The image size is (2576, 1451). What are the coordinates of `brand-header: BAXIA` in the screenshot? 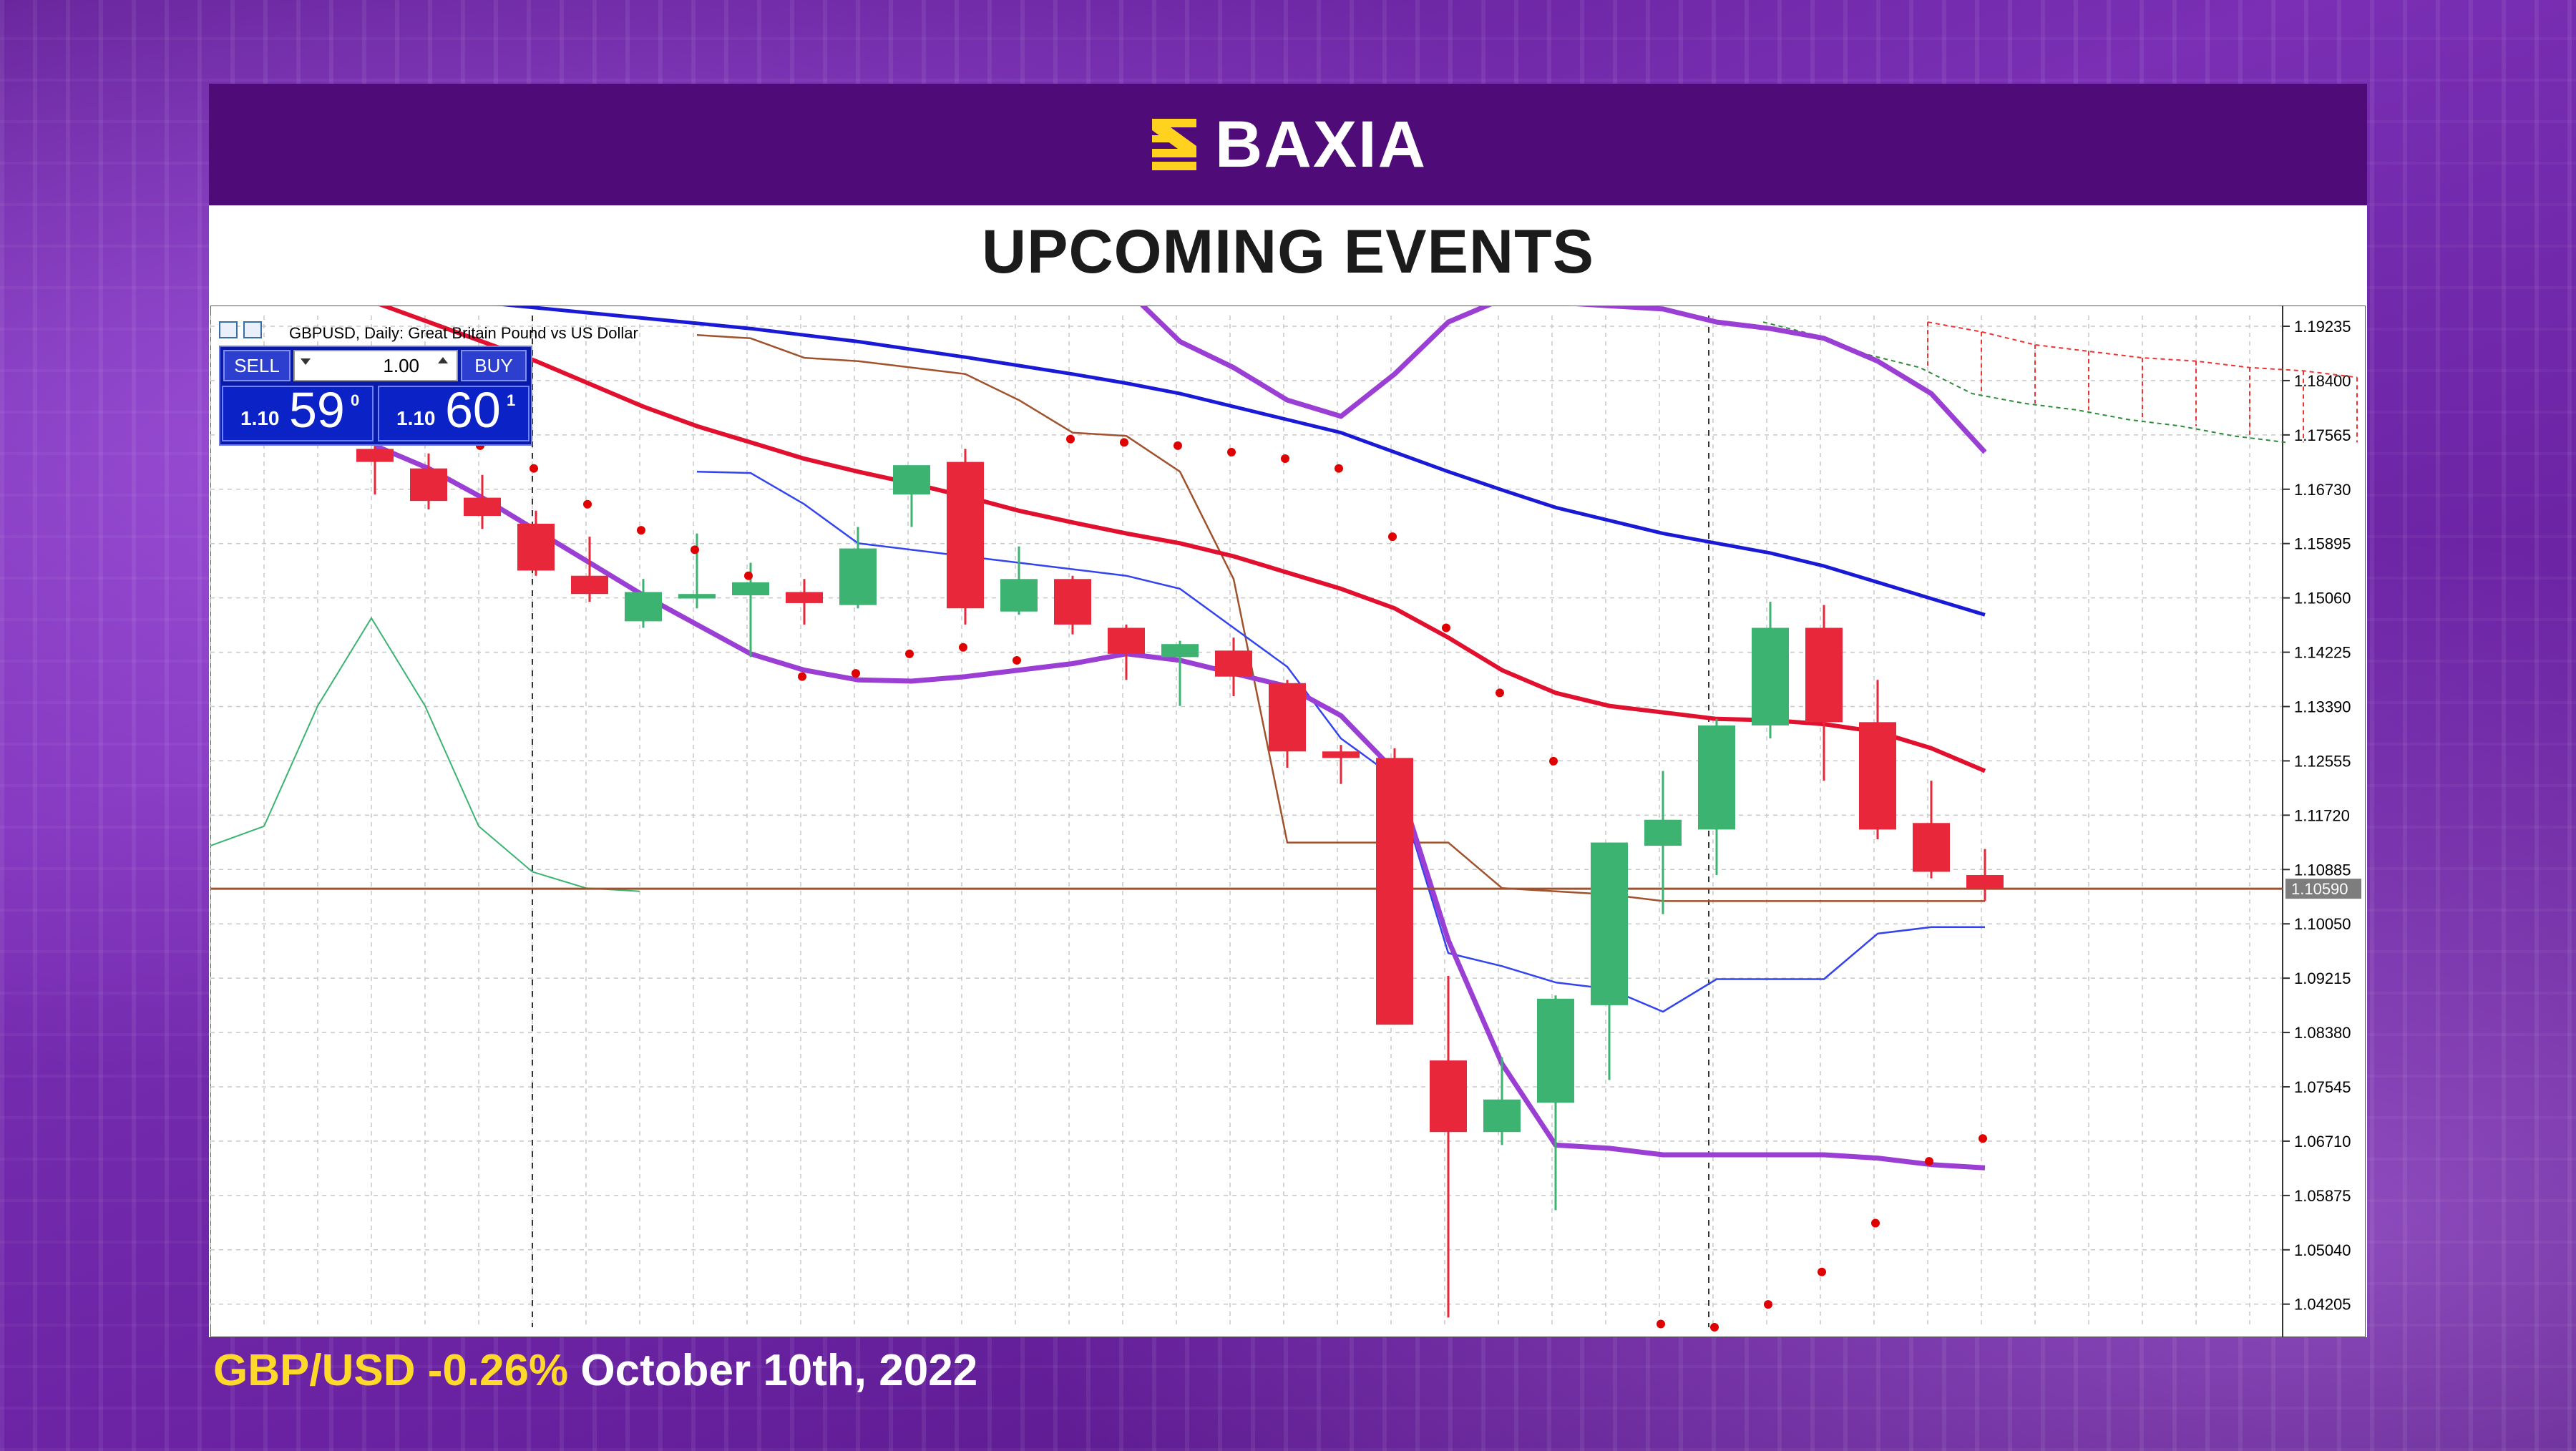 It's located at (1288, 144).